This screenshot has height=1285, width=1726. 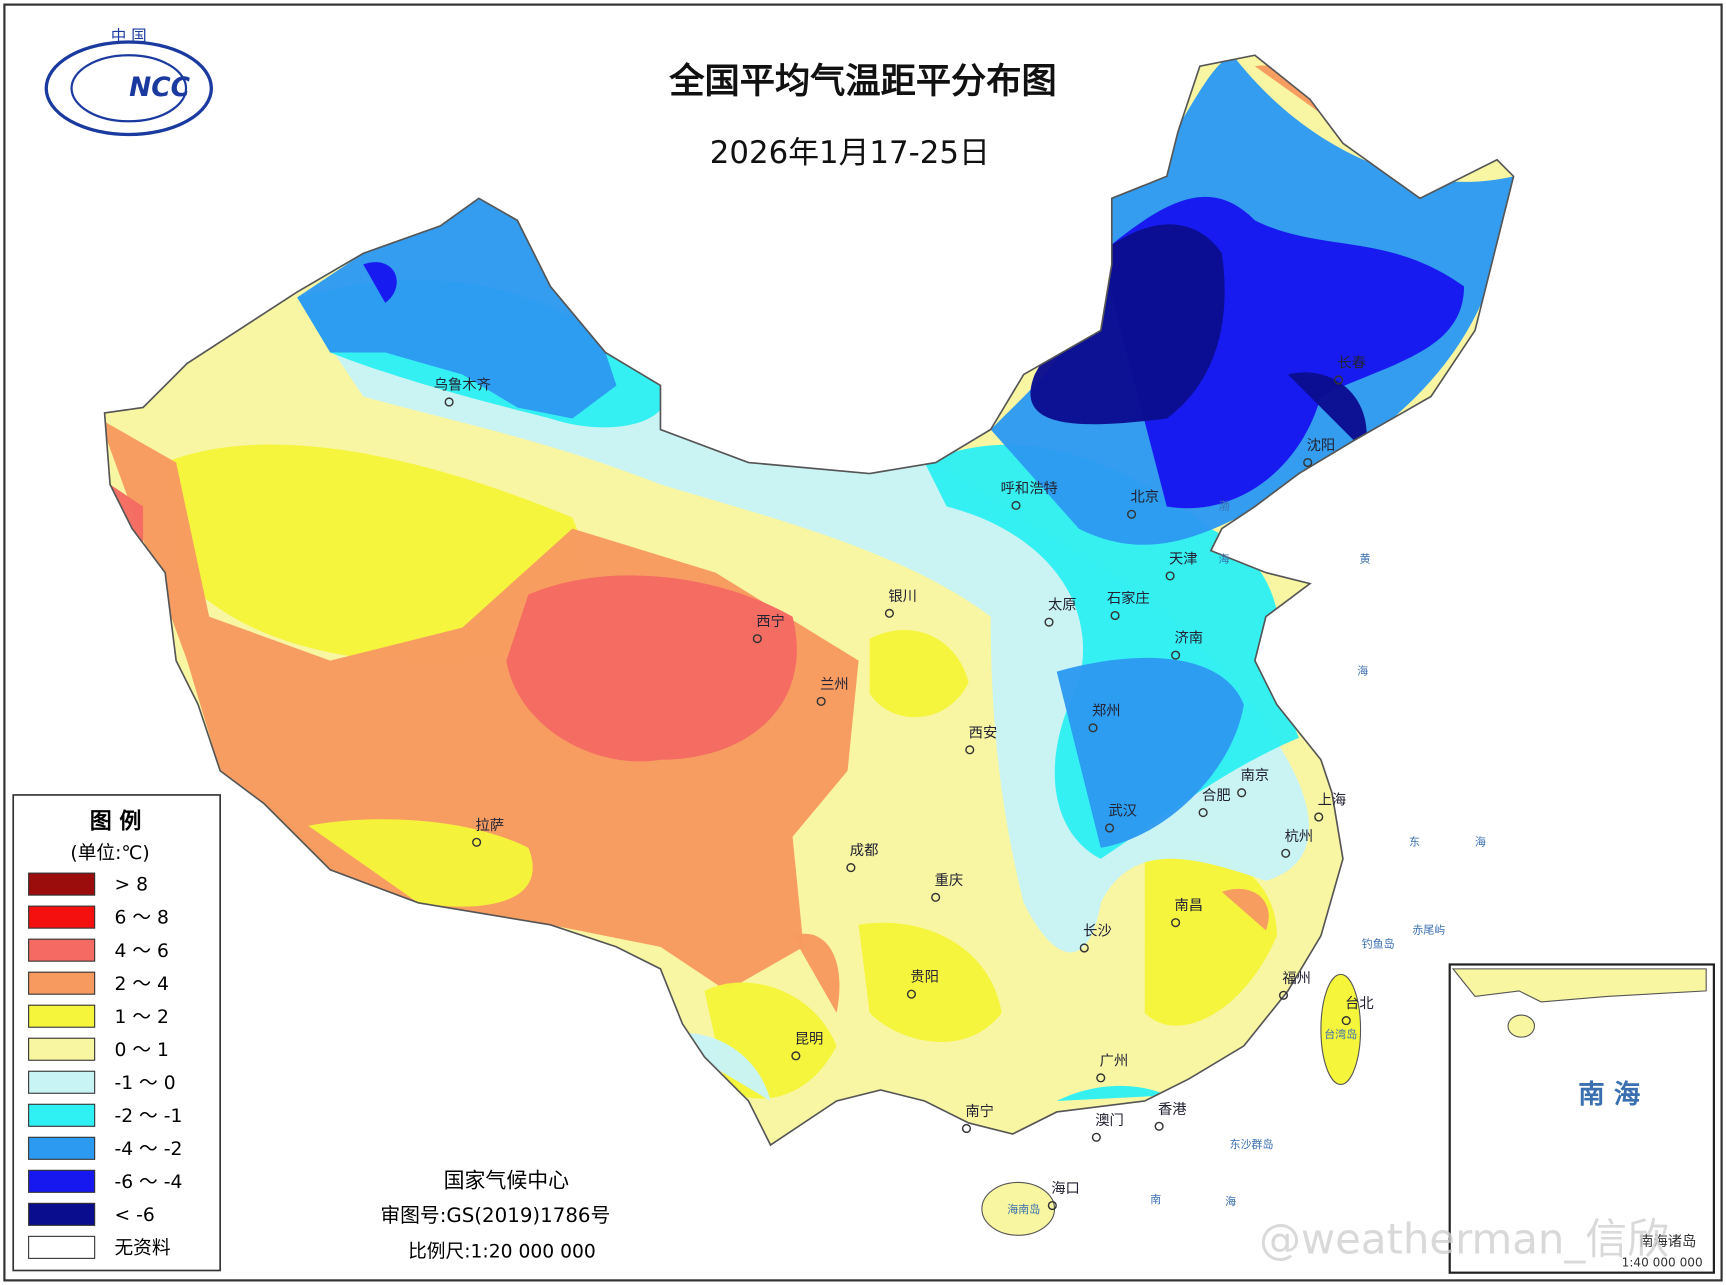 I want to click on city-label: 贵阳, so click(x=924, y=977).